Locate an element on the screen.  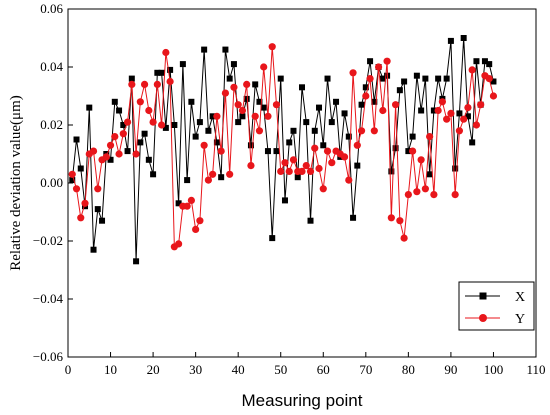
x-tick-label: 20 is located at coordinates (153, 369).